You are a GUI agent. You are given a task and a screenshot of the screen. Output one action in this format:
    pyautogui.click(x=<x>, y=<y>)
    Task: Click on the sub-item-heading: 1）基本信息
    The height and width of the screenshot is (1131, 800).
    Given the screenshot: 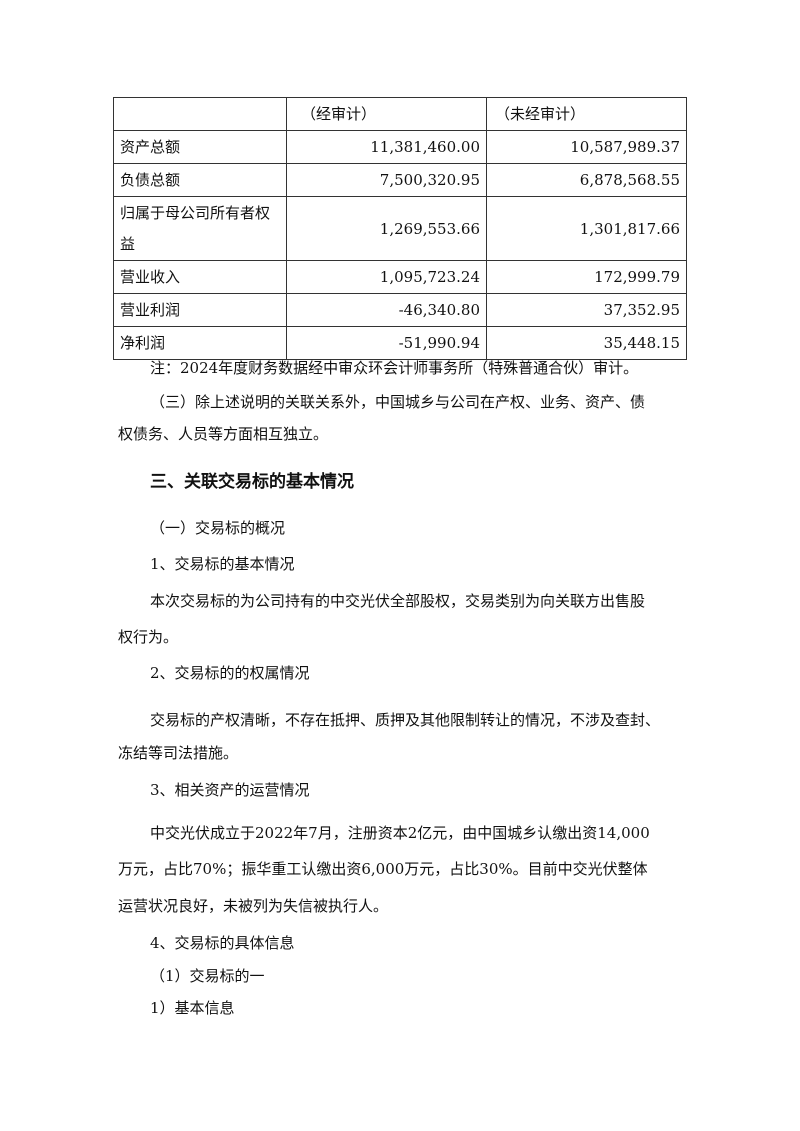 What is the action you would take?
    pyautogui.click(x=192, y=1008)
    